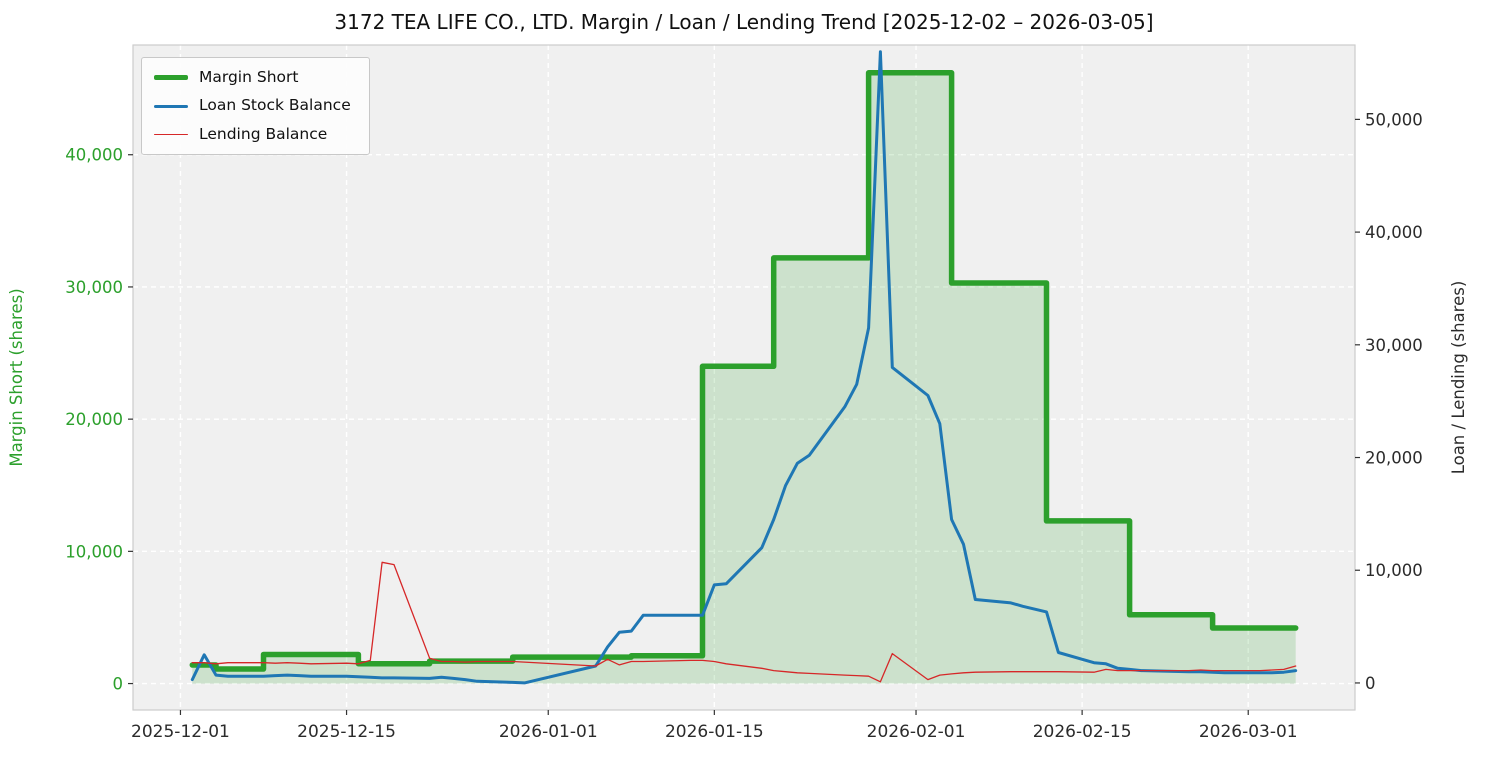 The width and height of the screenshot is (1485, 765). What do you see at coordinates (94, 419) in the screenshot?
I see `left-tick-label: 20,000` at bounding box center [94, 419].